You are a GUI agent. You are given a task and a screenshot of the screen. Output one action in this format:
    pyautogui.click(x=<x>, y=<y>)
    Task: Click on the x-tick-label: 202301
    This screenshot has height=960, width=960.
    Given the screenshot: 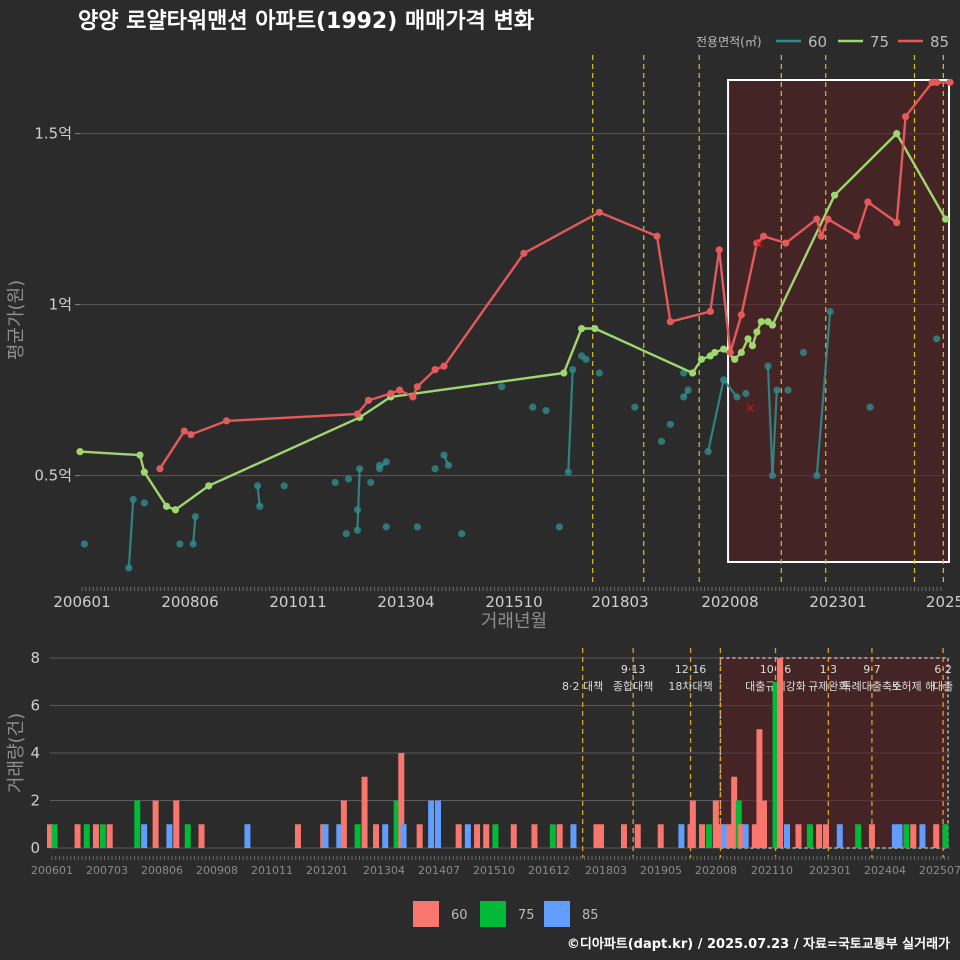 What is the action you would take?
    pyautogui.click(x=830, y=870)
    